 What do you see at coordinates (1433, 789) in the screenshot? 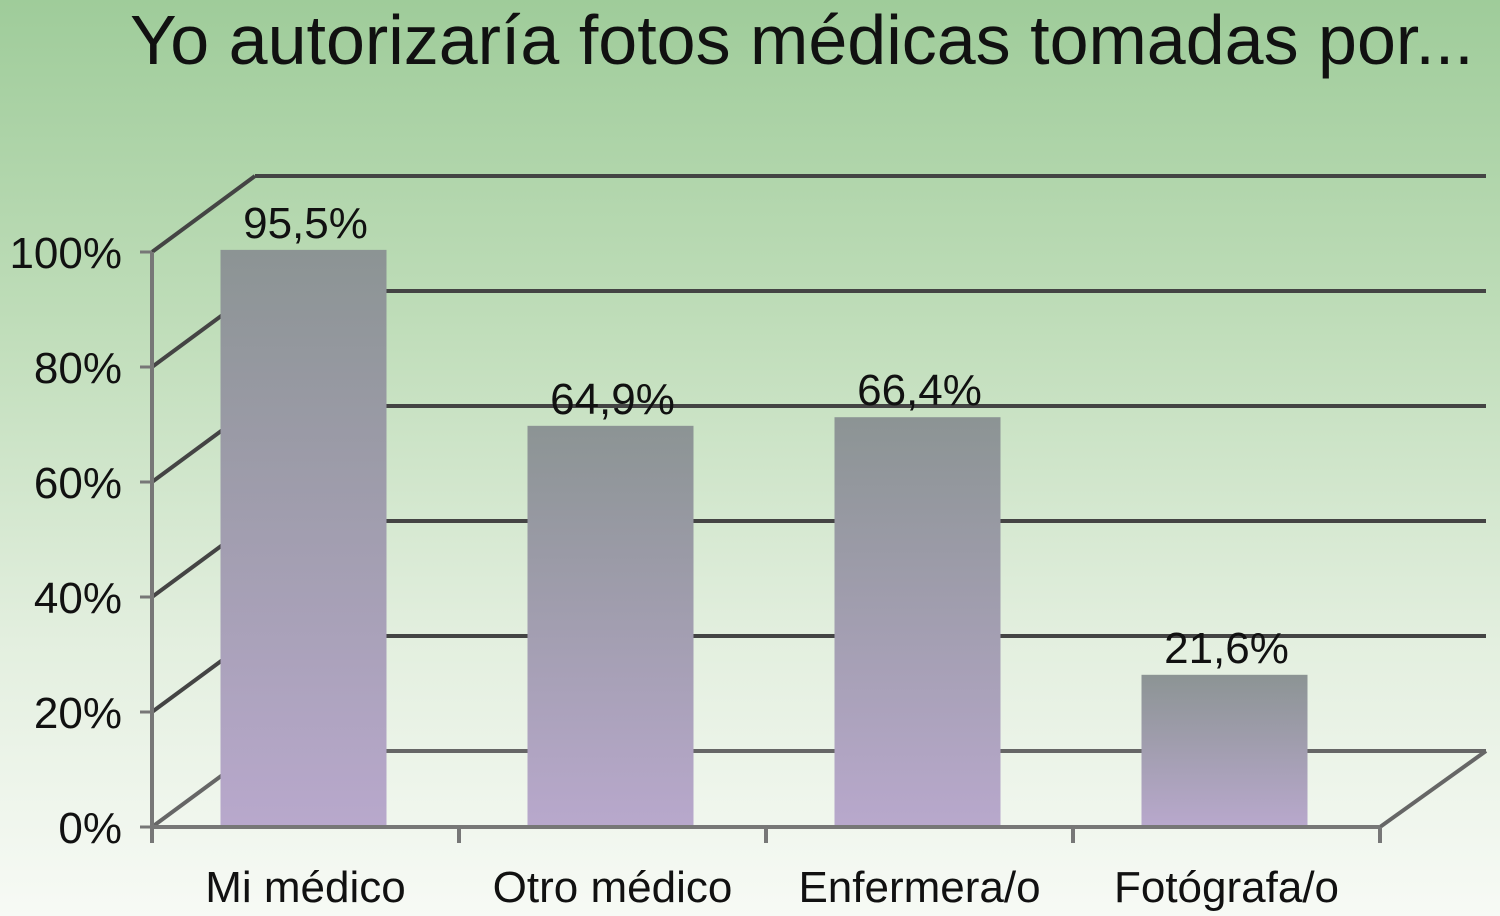
I see `floor-right-edge` at bounding box center [1433, 789].